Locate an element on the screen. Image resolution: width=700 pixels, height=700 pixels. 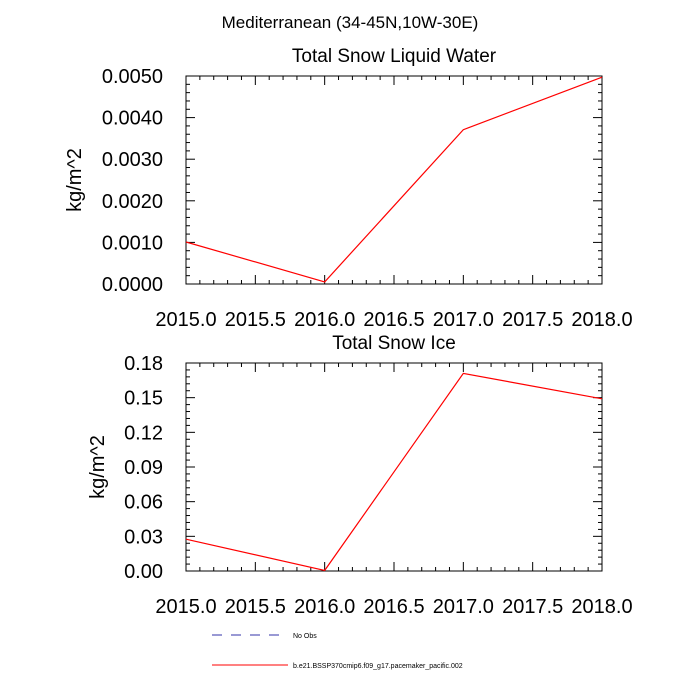
panel-title: Total Snow Liquid Water is located at coordinates (394, 56).